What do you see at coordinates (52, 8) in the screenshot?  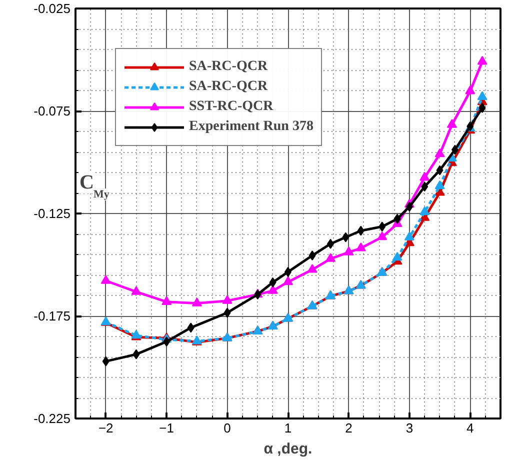 I see `y-tick-label: -0.025` at bounding box center [52, 8].